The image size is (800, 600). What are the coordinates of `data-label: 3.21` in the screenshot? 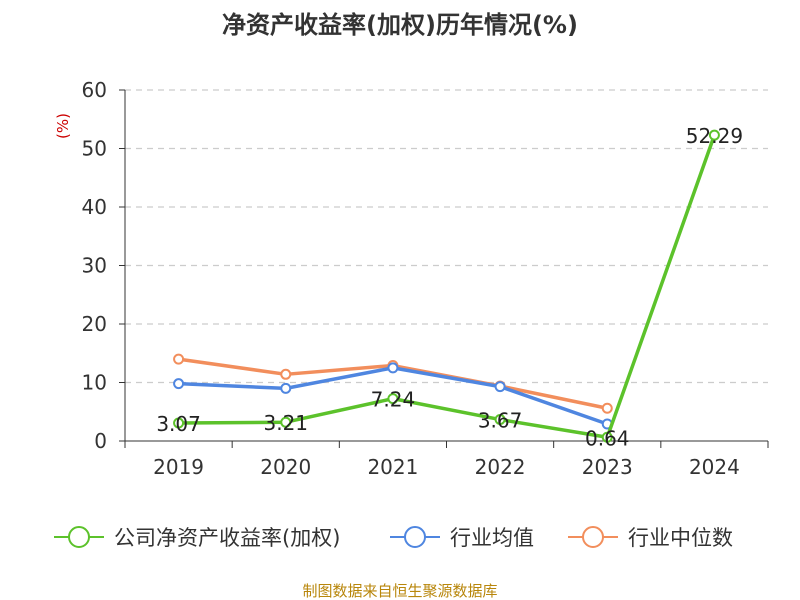 It's located at (285, 423).